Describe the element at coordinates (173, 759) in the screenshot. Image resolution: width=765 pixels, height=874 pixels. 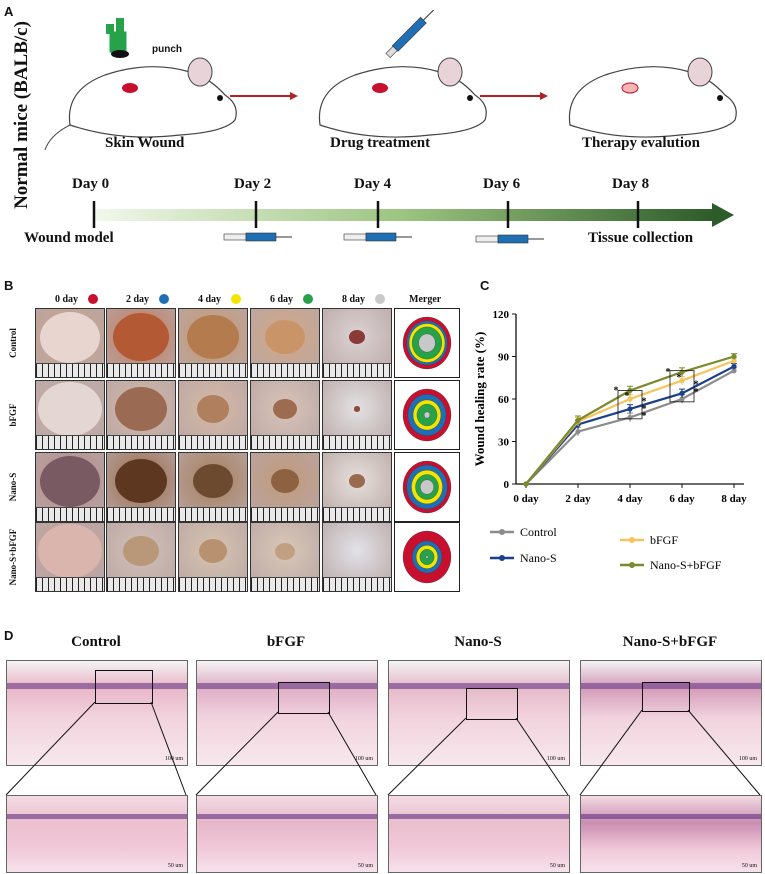
I see `scale-bar-label: 100 um` at that location.